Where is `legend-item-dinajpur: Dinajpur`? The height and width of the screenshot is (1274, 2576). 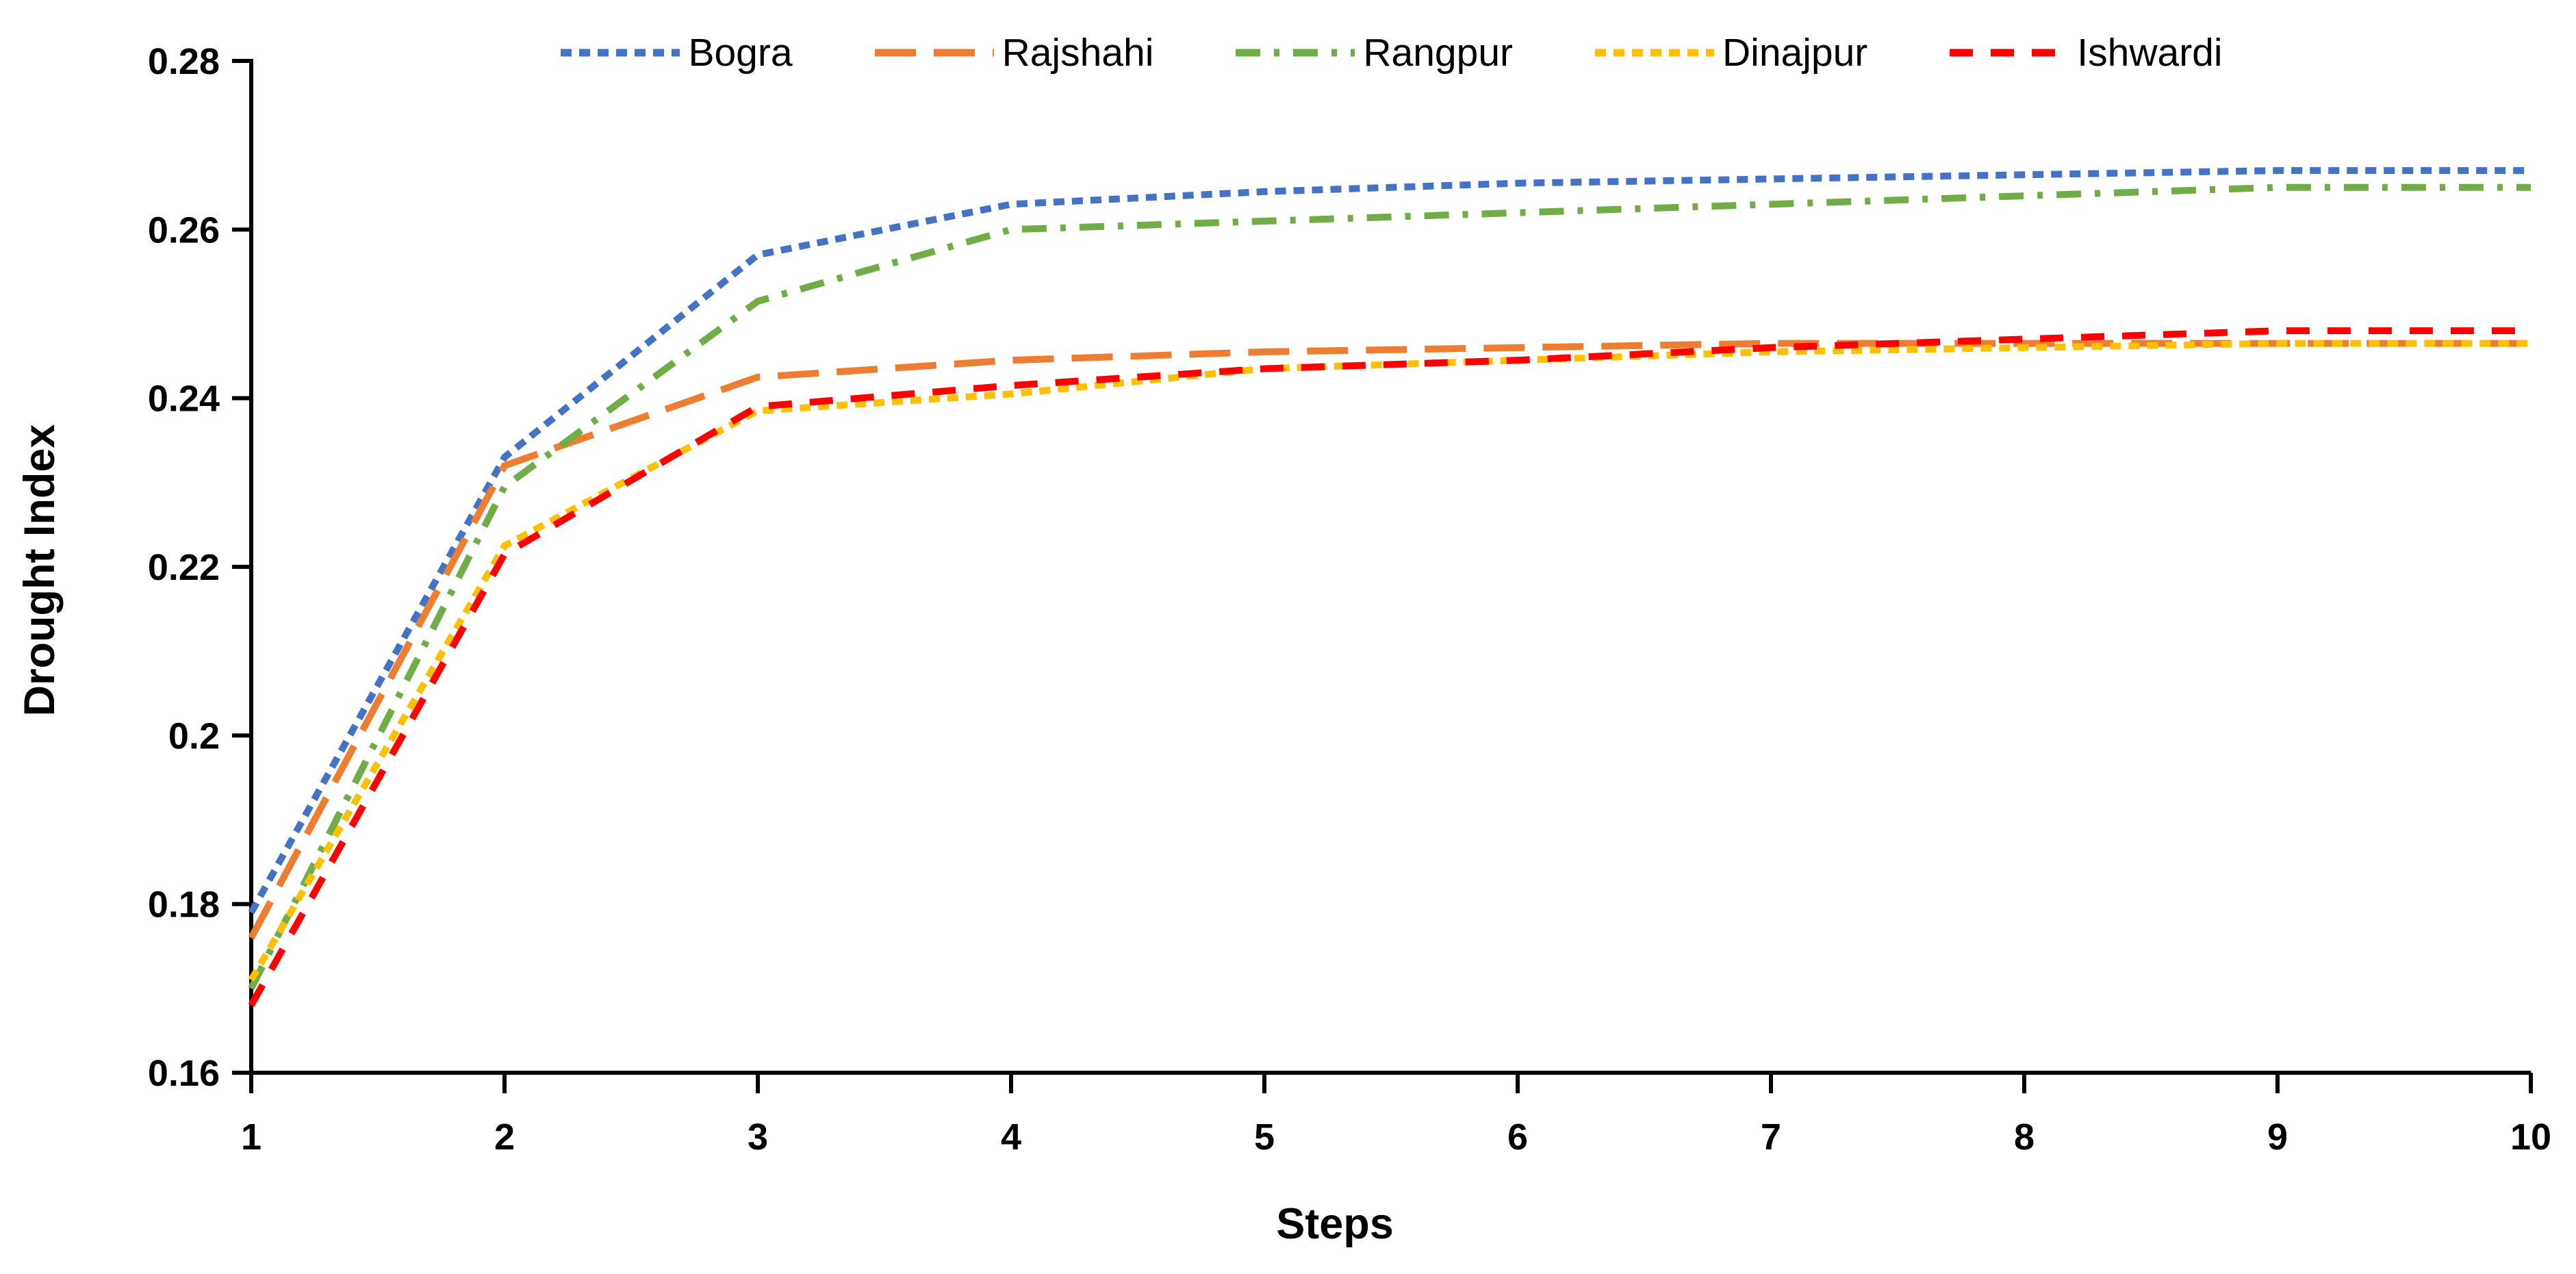 legend-item-dinajpur: Dinajpur is located at coordinates (1731, 52).